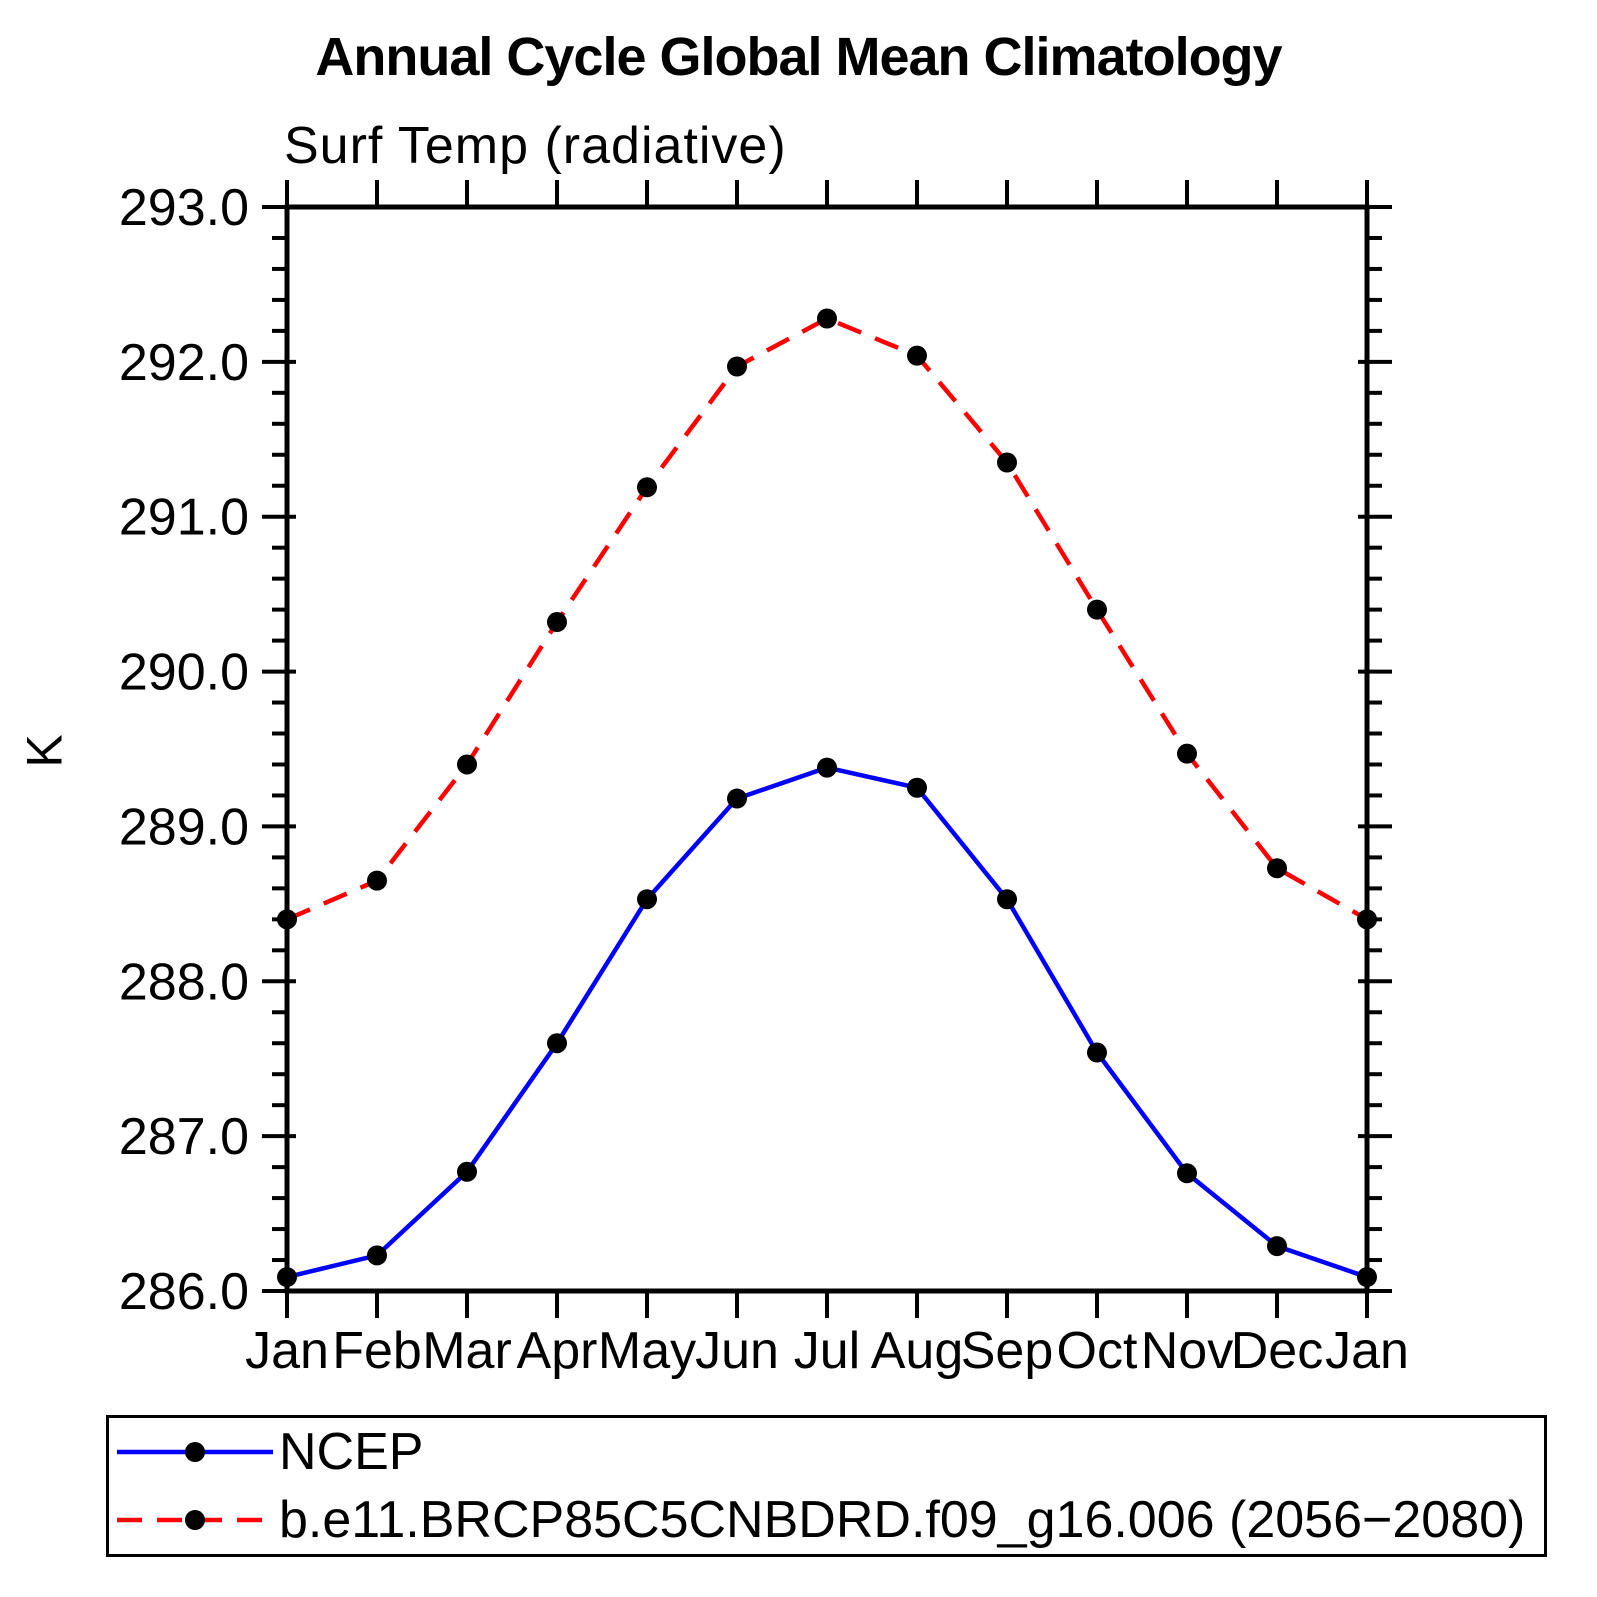 This screenshot has width=1597, height=1597. I want to click on chart-title: Annual Cycle Global Mean Climatology, so click(798, 57).